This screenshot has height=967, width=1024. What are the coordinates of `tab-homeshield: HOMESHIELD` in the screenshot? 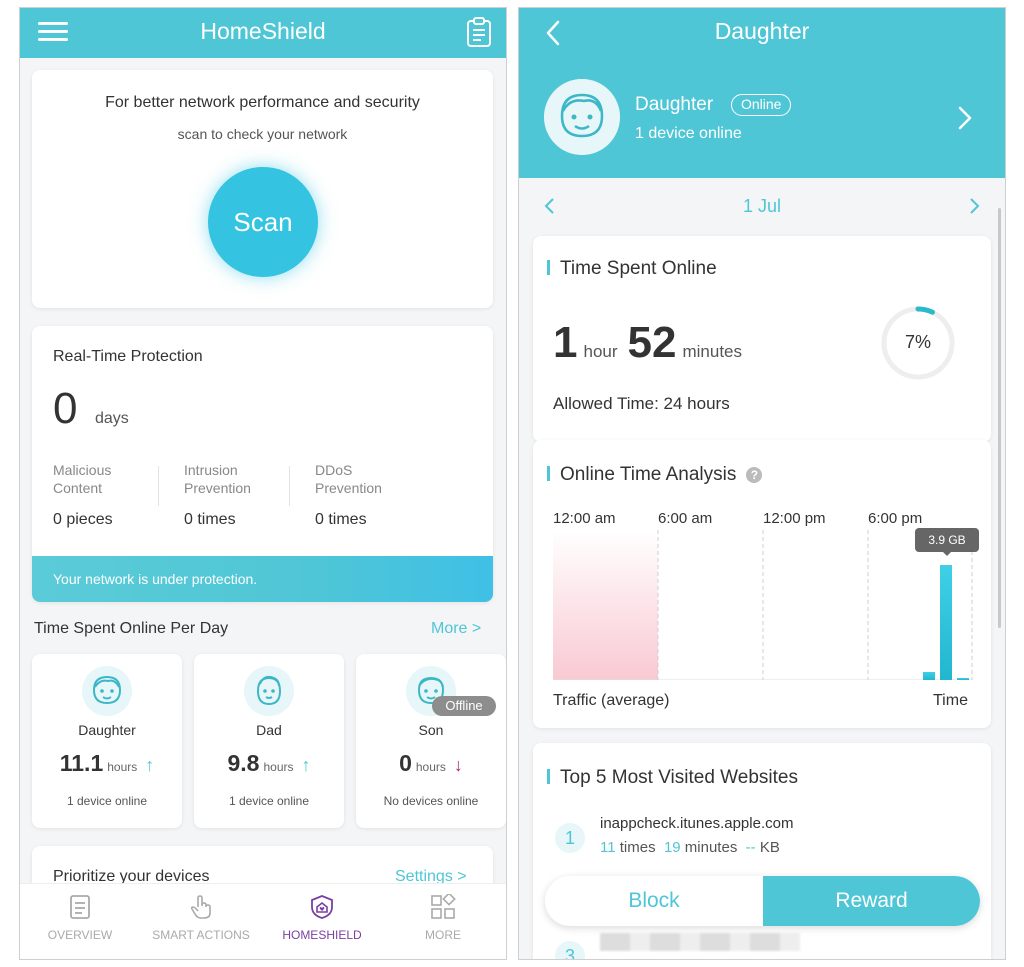 It's located at (322, 918).